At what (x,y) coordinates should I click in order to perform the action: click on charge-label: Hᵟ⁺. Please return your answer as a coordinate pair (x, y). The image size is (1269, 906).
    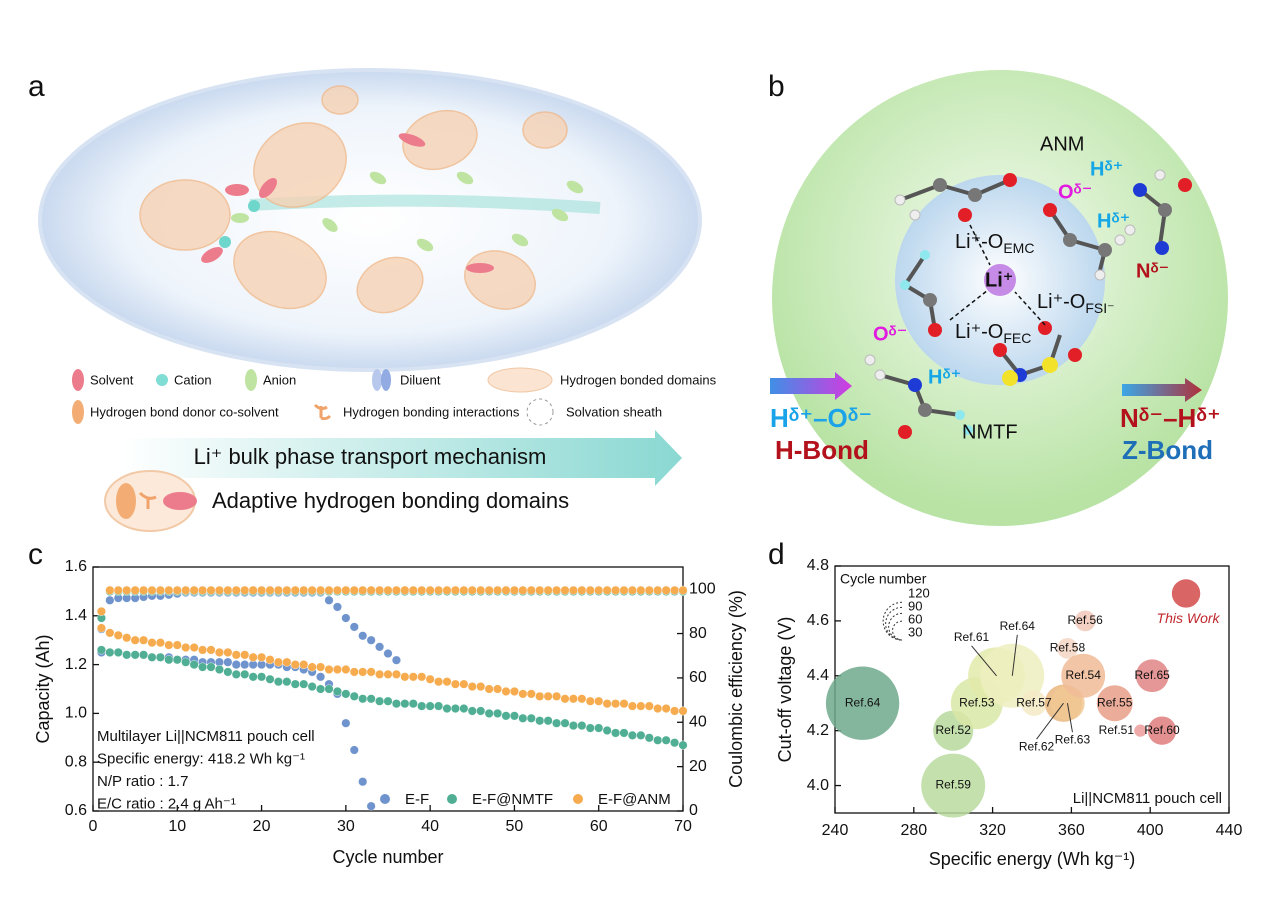
    Looking at the image, I should click on (944, 377).